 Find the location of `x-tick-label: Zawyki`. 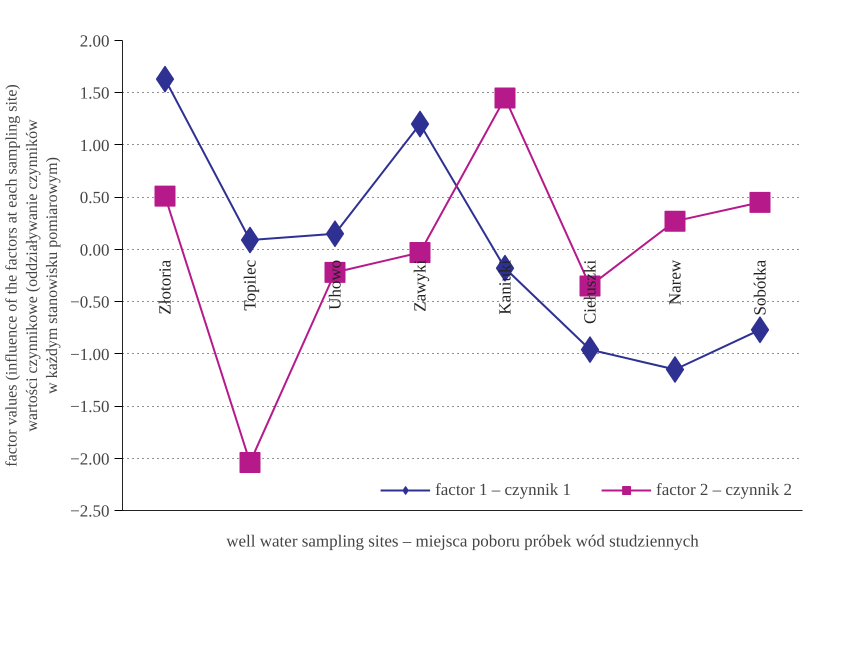

x-tick-label: Zawyki is located at coordinates (420, 286).